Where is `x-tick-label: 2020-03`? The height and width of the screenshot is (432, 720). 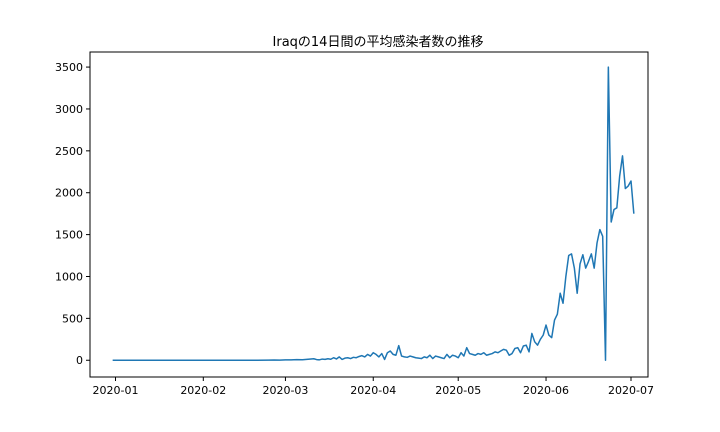 x-tick-label: 2020-03 is located at coordinates (285, 390).